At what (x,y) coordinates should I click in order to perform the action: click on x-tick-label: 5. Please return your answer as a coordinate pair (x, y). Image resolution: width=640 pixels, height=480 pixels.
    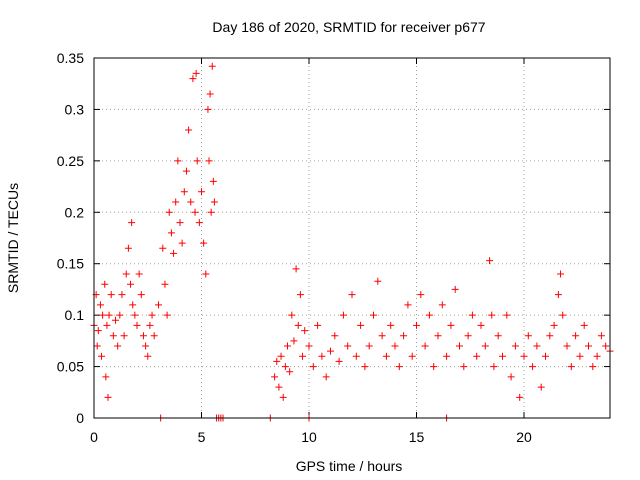
    Looking at the image, I should click on (202, 437).